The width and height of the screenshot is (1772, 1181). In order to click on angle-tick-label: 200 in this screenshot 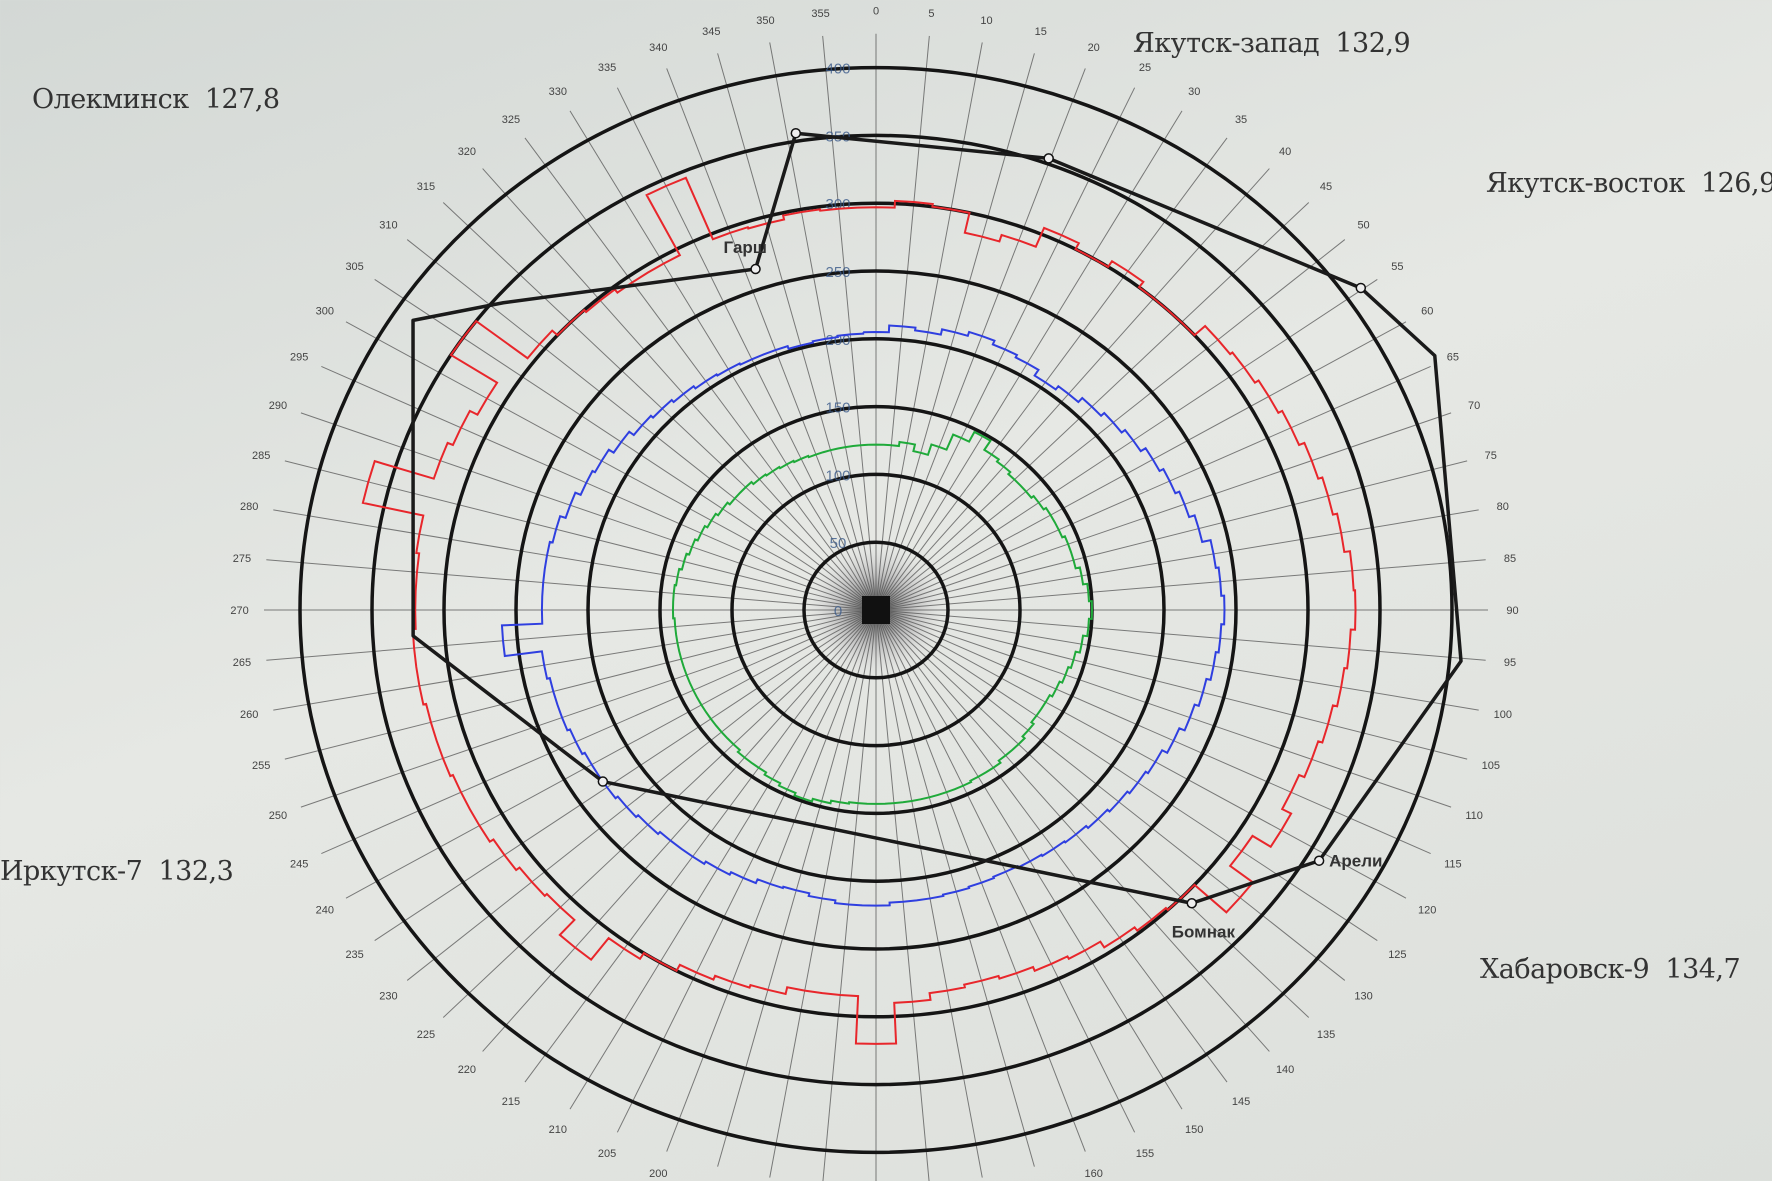, I will do `click(658, 1174)`.